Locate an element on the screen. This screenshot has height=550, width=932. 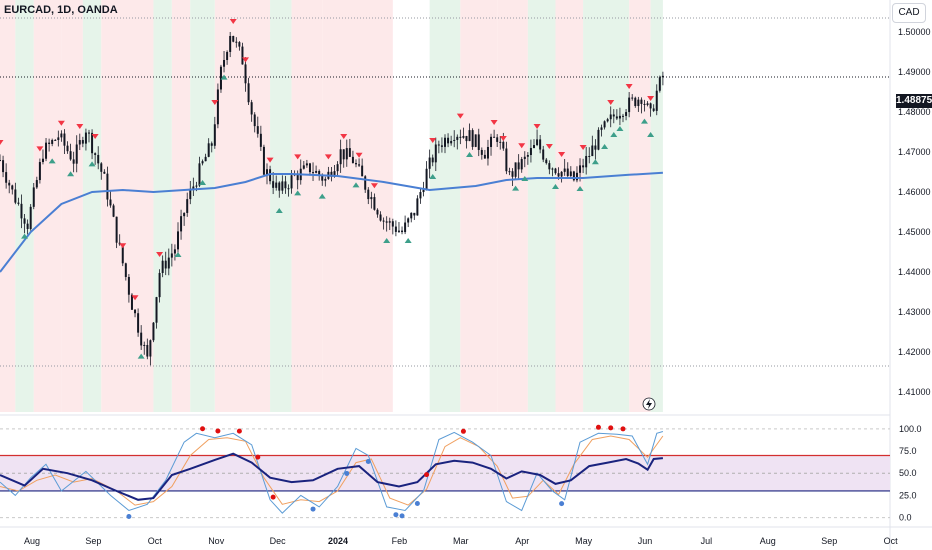
oscillator-slow-line is located at coordinates (332, 470).